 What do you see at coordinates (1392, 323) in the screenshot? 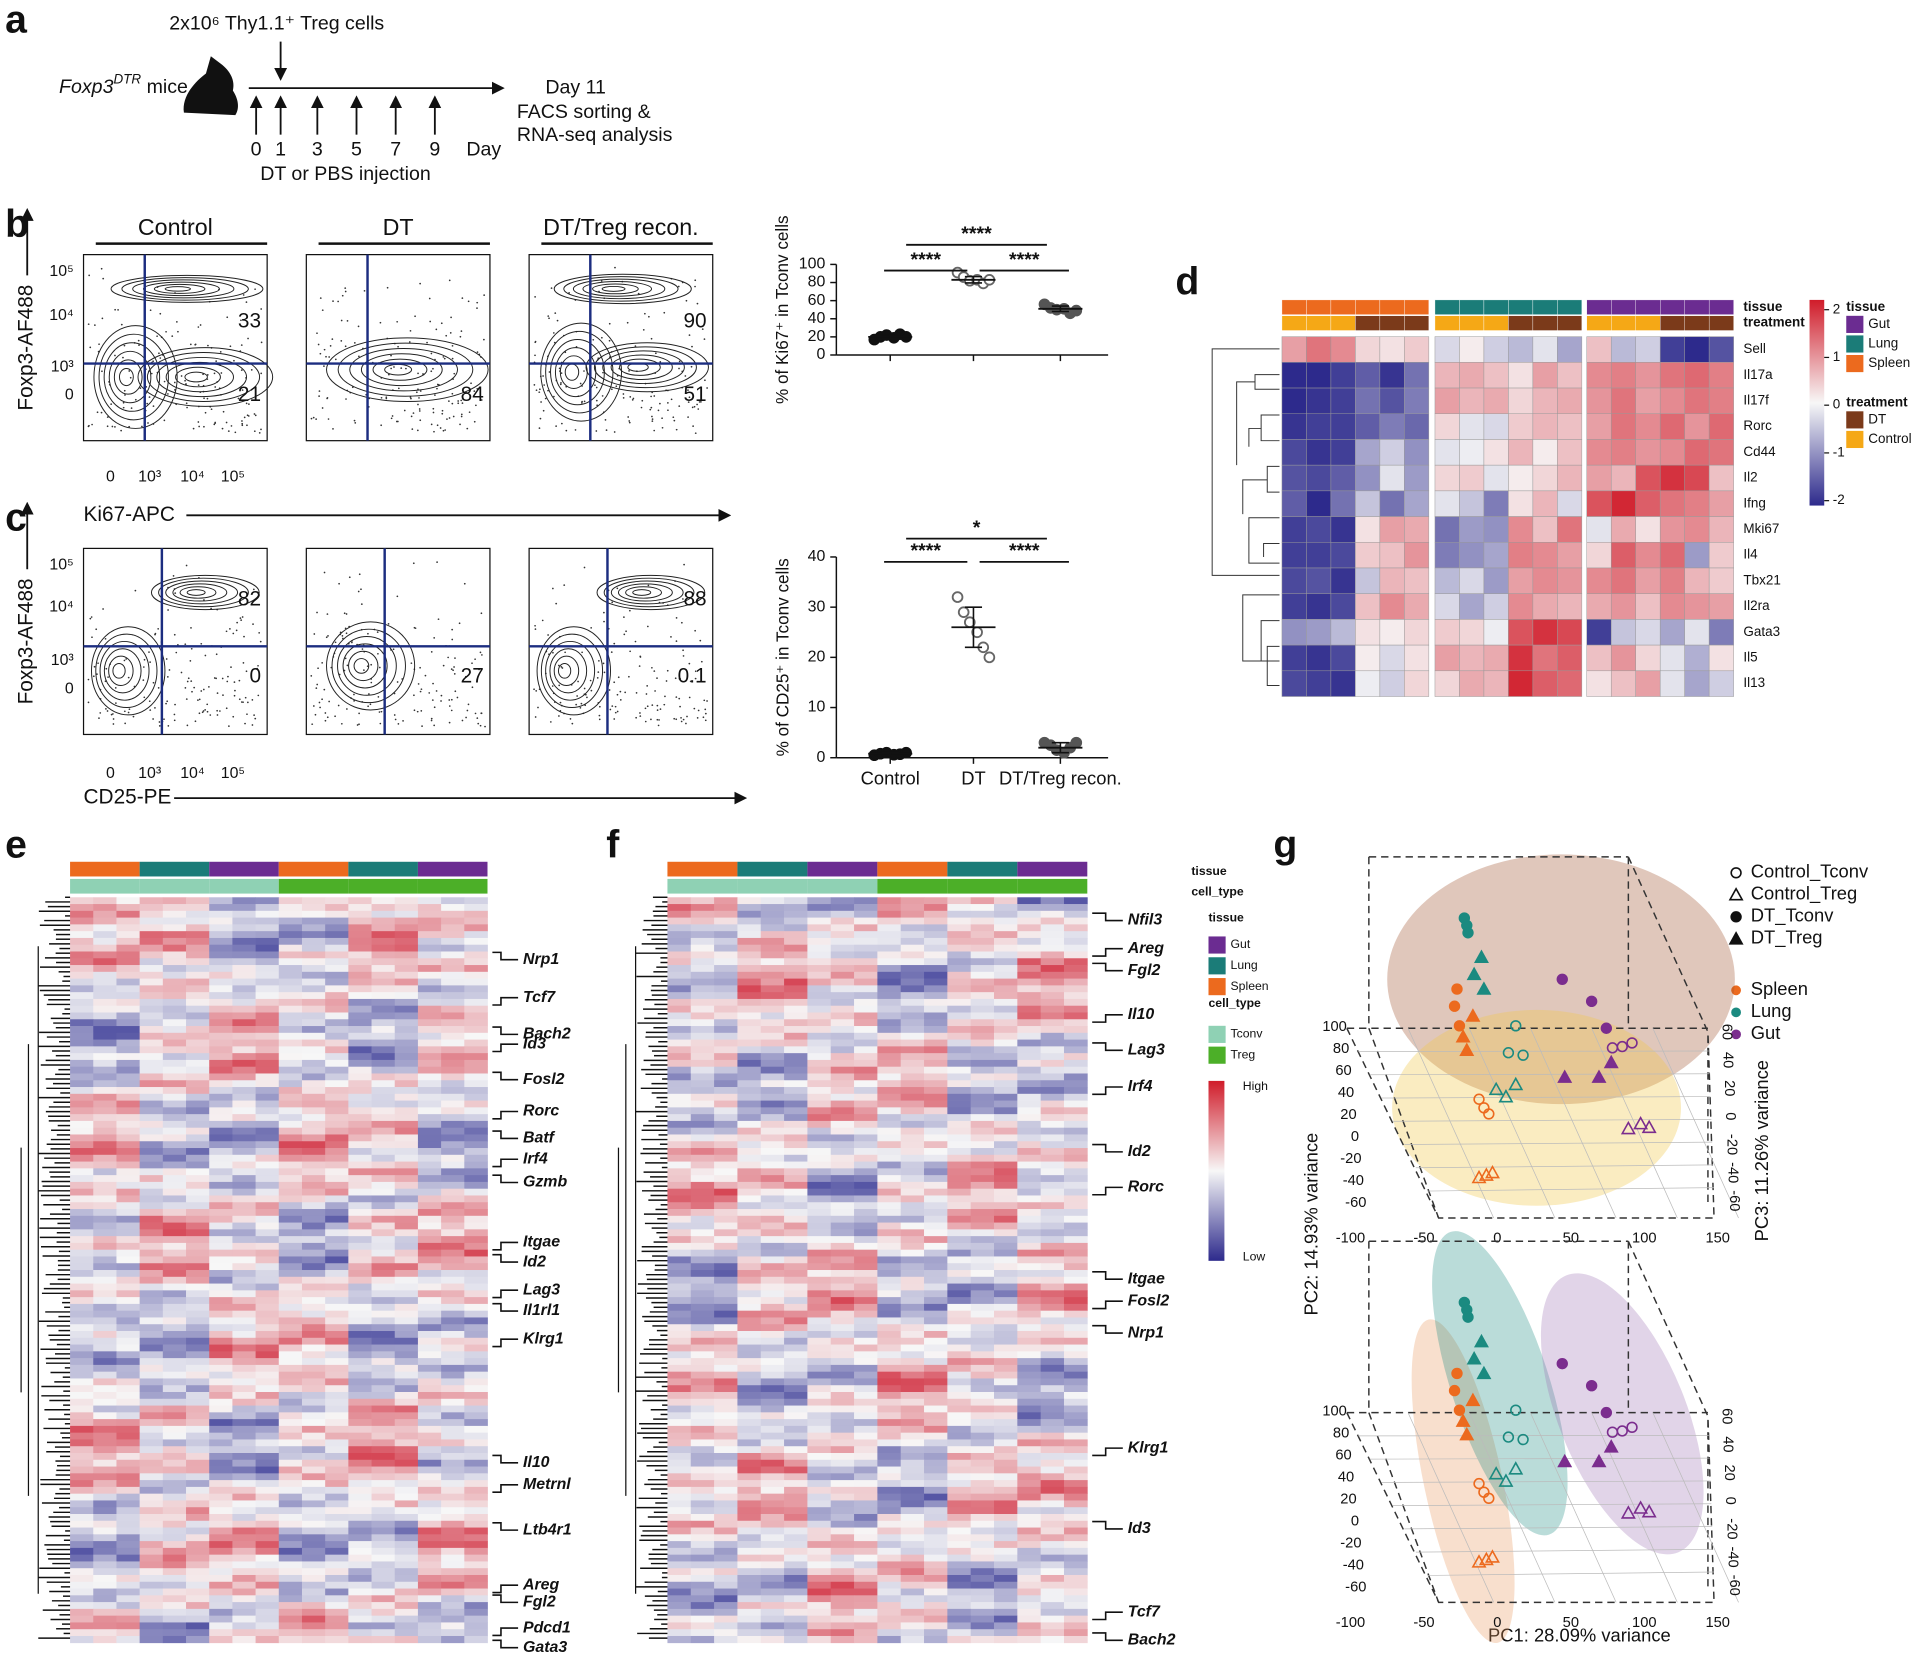
I see `treatment-annotation` at bounding box center [1392, 323].